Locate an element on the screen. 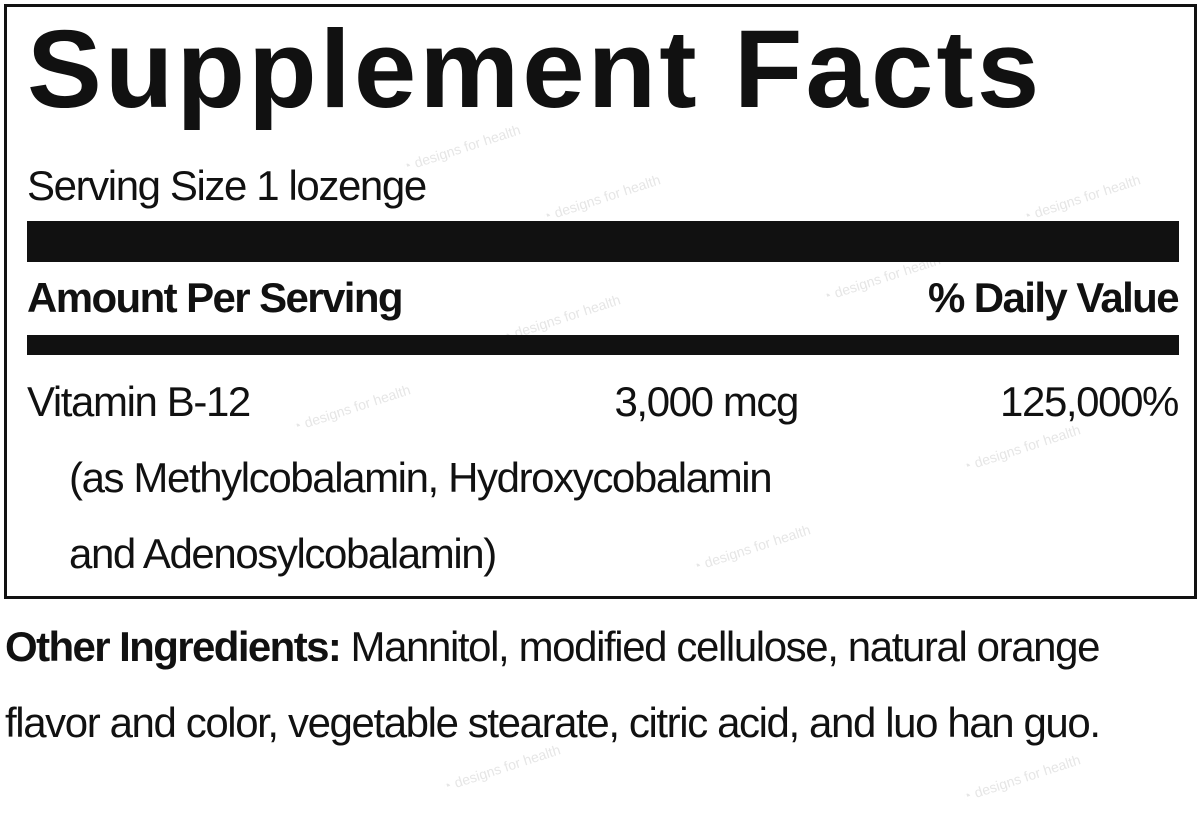 The height and width of the screenshot is (839, 1200). thick-divider is located at coordinates (603, 241).